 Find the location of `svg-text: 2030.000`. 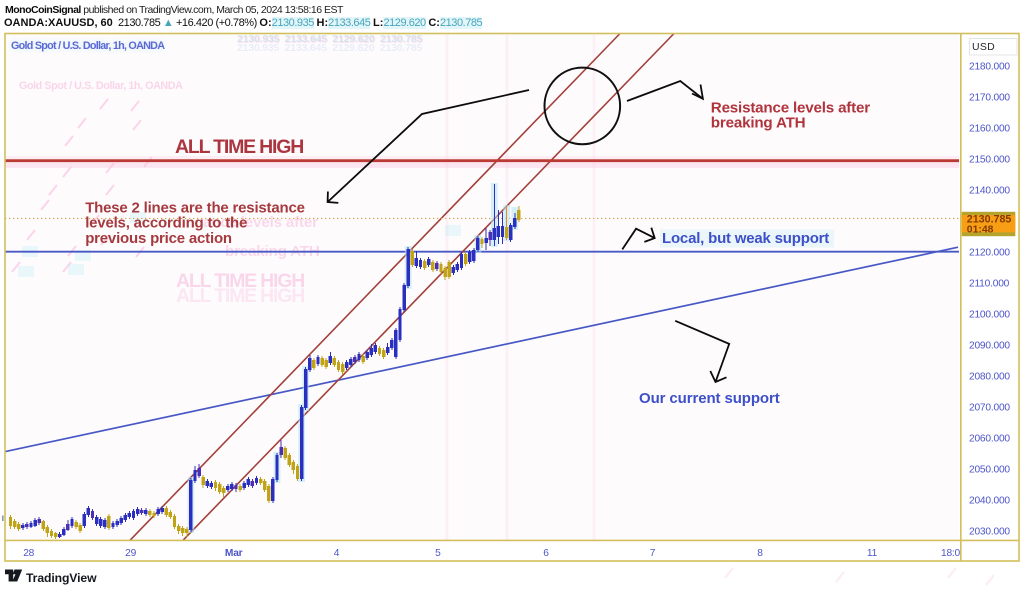

svg-text: 2030.000 is located at coordinates (989, 531).